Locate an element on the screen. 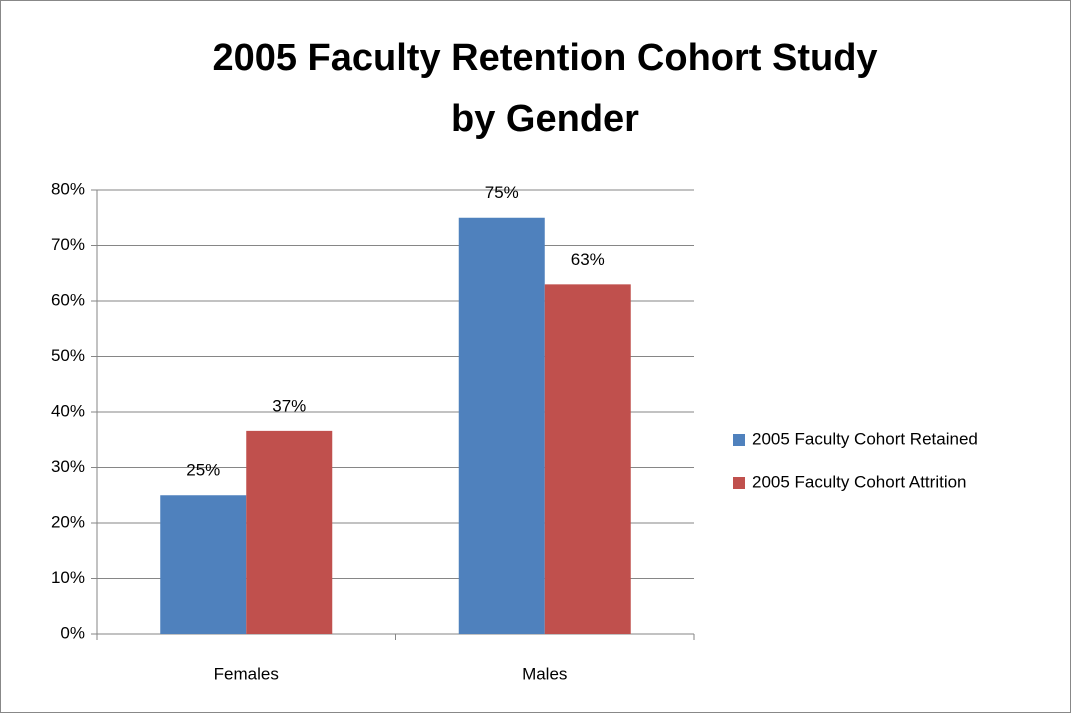 The image size is (1071, 713). chart-title: 2005 Faculty Retention Cohort Study is located at coordinates (544, 58).